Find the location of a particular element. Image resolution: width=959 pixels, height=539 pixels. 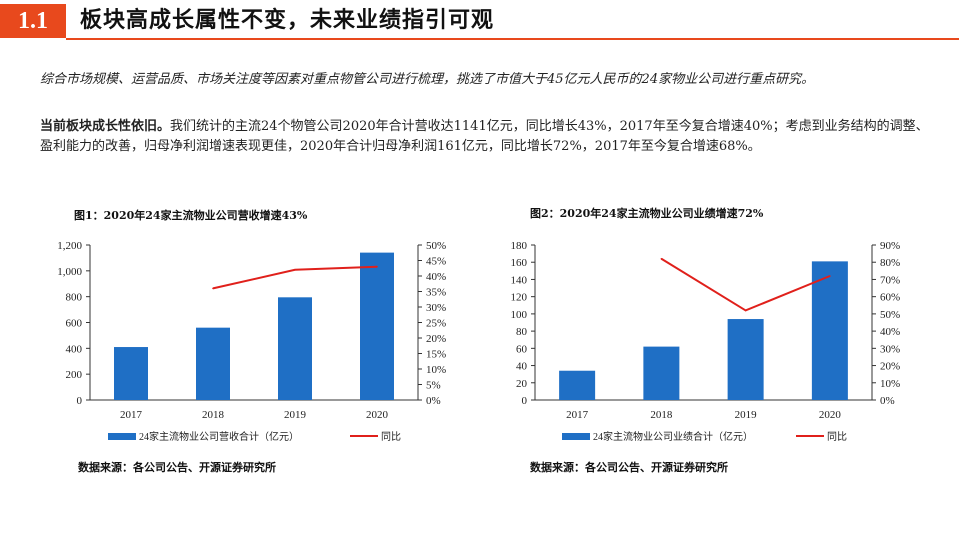

header-divider is located at coordinates (512, 39).